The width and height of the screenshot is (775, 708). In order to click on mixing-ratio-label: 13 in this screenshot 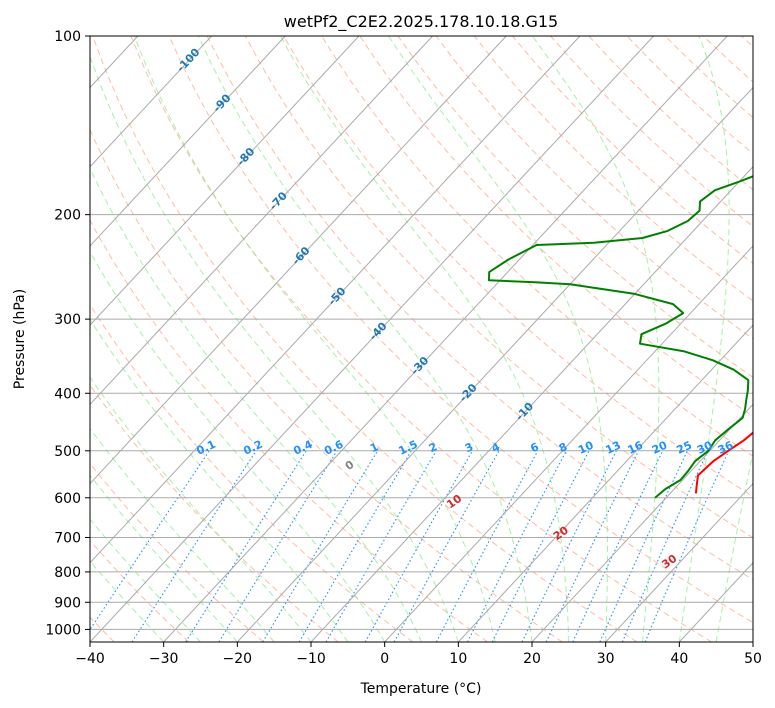, I will do `click(613, 448)`.